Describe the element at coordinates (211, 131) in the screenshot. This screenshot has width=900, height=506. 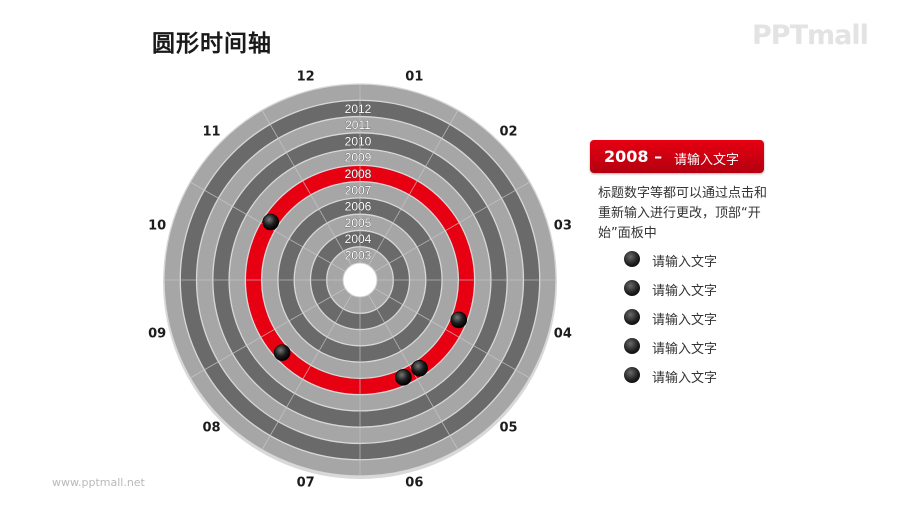
I see `month-label: 11` at that location.